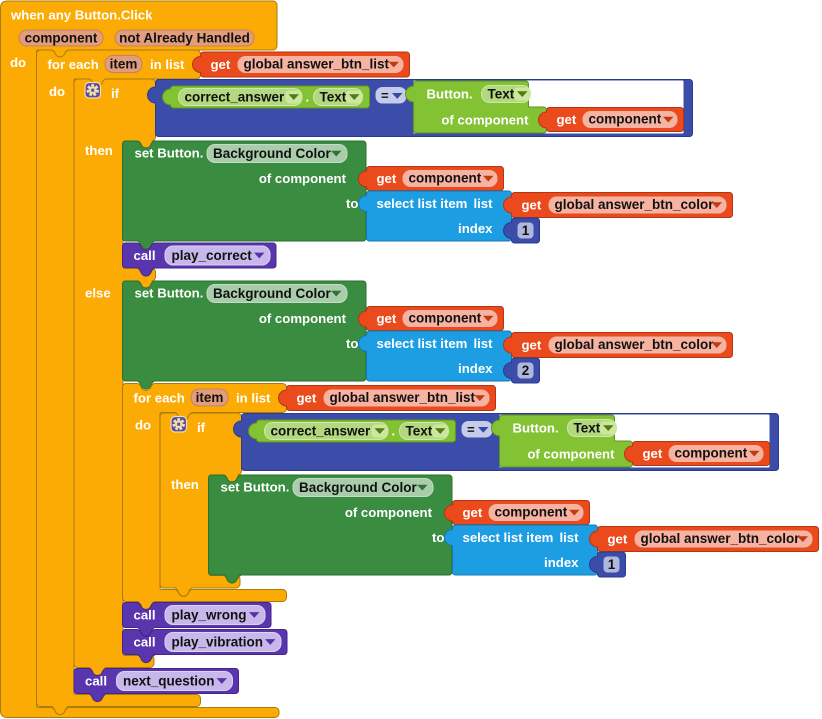 The width and height of the screenshot is (822, 719). Describe the element at coordinates (169, 681) in the screenshot. I see `svg-text: next_question` at that location.